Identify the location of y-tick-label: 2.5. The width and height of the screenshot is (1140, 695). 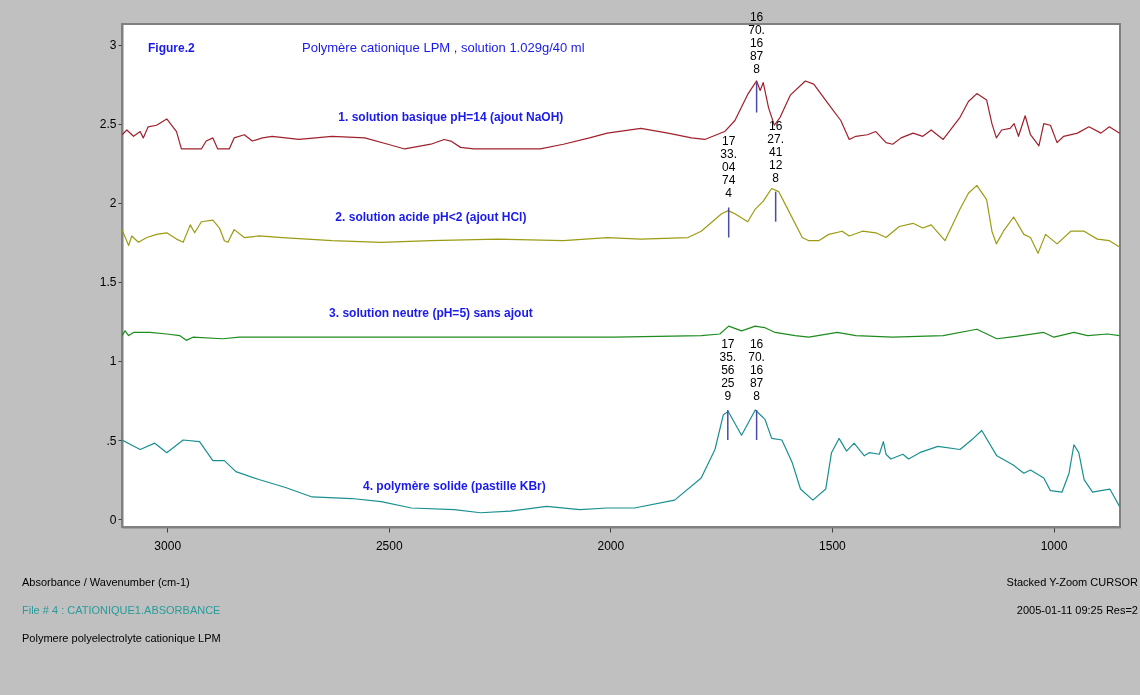
(108, 124).